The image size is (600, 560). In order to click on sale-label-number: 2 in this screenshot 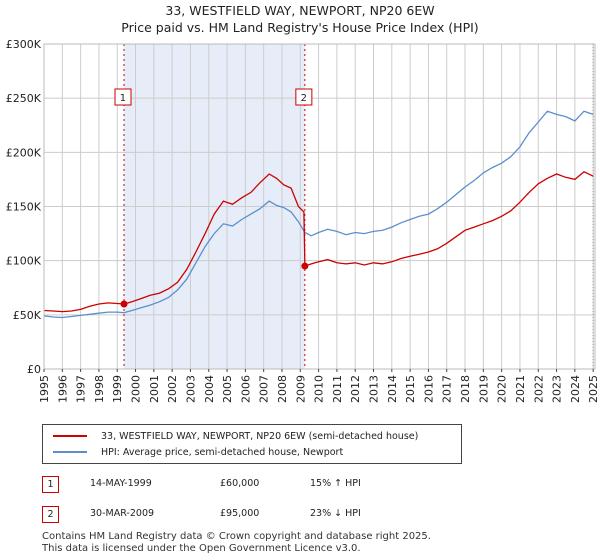, I will do `click(304, 98)`.